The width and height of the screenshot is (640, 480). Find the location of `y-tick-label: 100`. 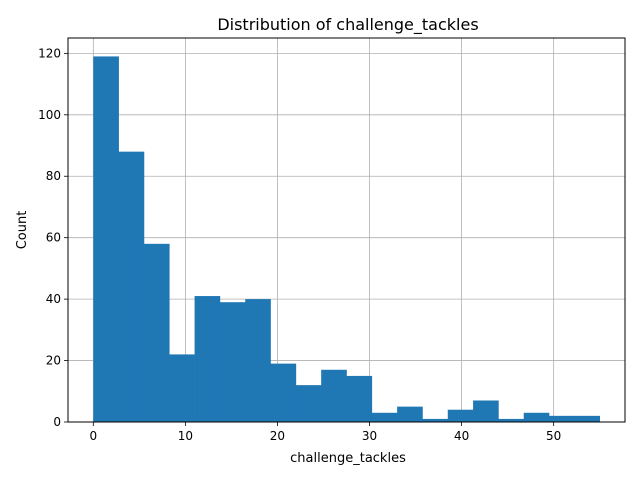

y-tick-label: 100 is located at coordinates (49, 115).